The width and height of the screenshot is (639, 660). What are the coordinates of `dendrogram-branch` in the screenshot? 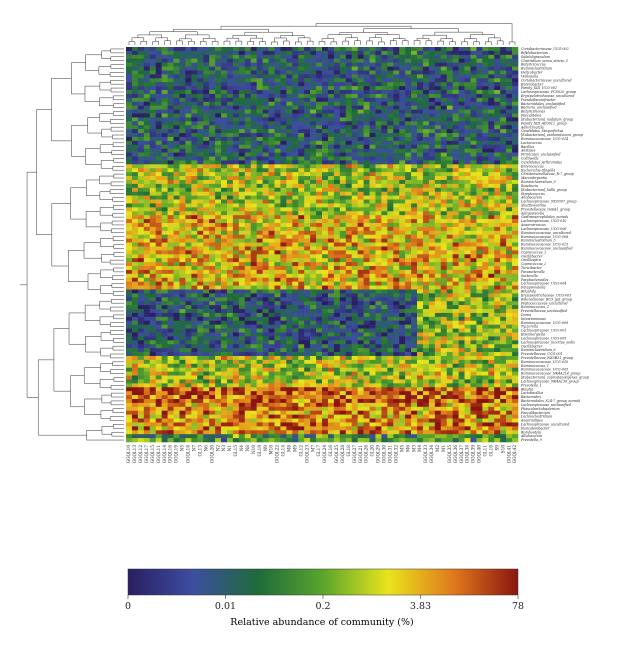 It's located at (191, 43).